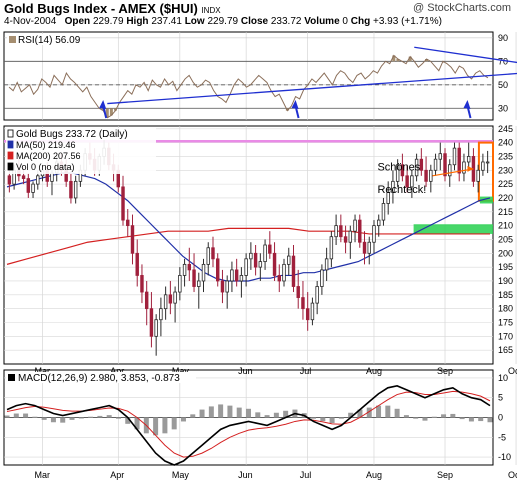 The image size is (517, 487). I want to click on price-month-label: Jul, so click(306, 371).